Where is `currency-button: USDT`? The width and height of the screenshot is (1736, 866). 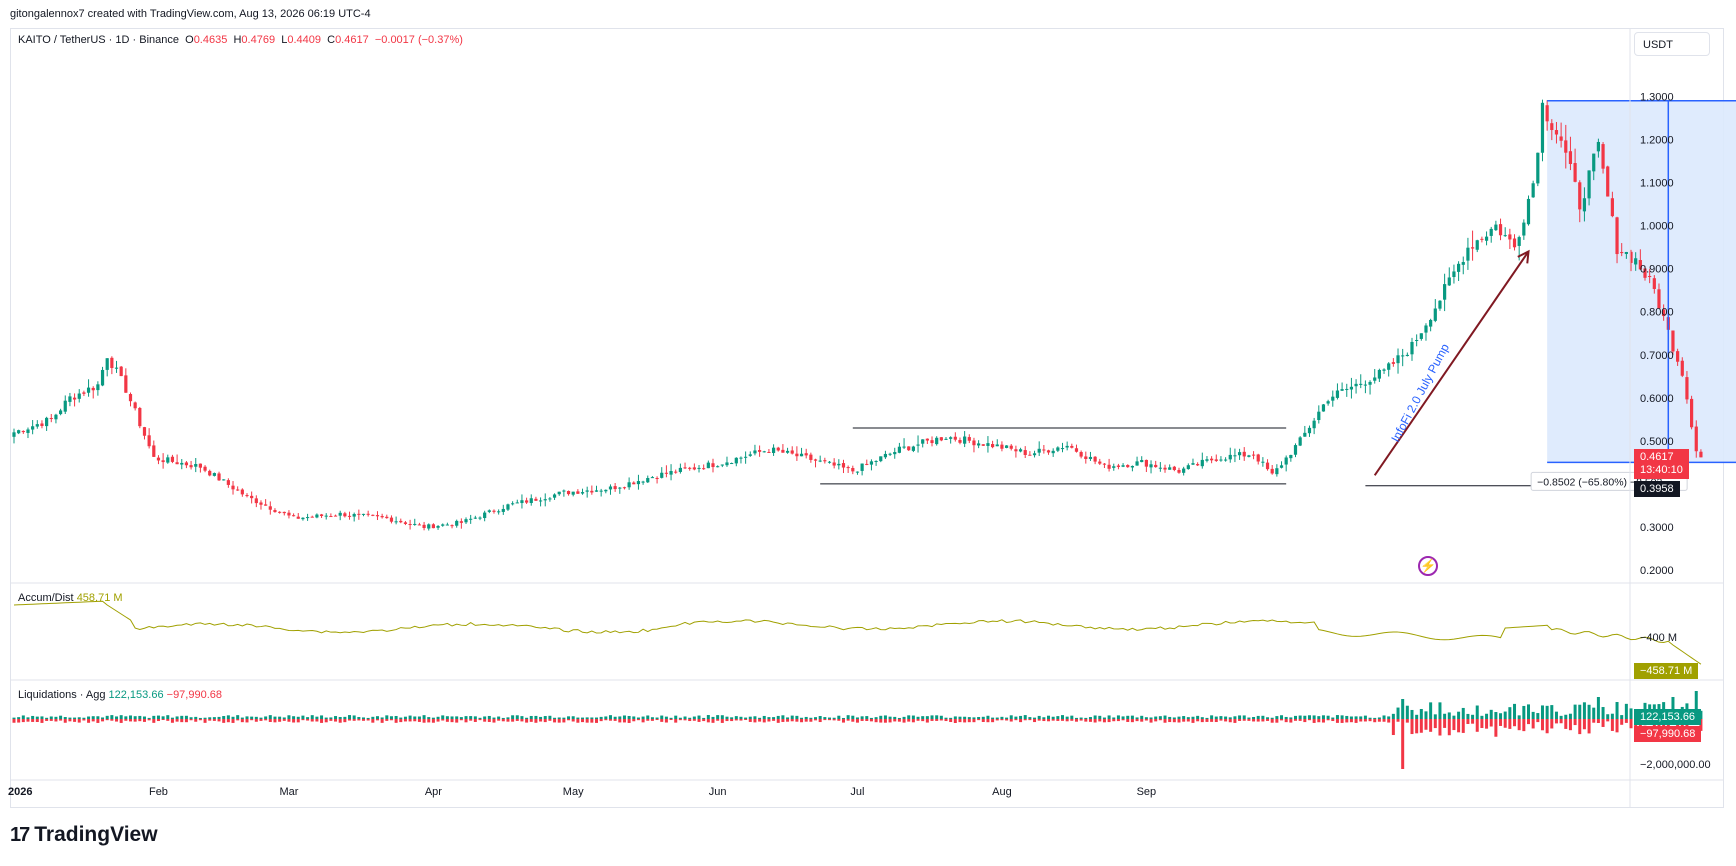
currency-button: USDT is located at coordinates (1672, 44).